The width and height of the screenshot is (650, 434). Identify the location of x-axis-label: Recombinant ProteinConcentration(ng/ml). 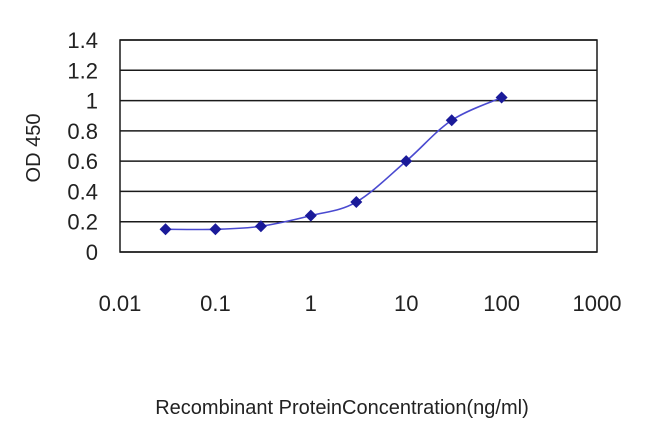
(342, 408).